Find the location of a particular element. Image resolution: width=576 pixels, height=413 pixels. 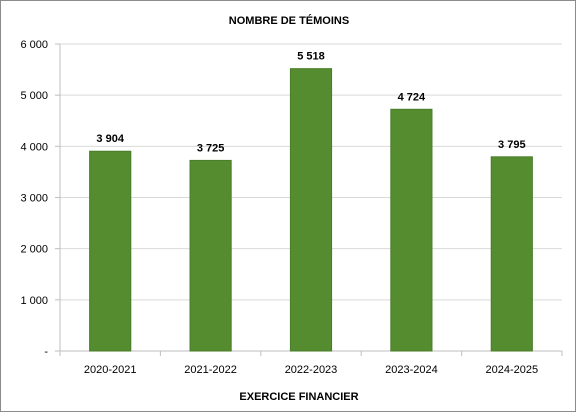

chart-title: NOMBRE DE TÉMOINS is located at coordinates (289, 20).